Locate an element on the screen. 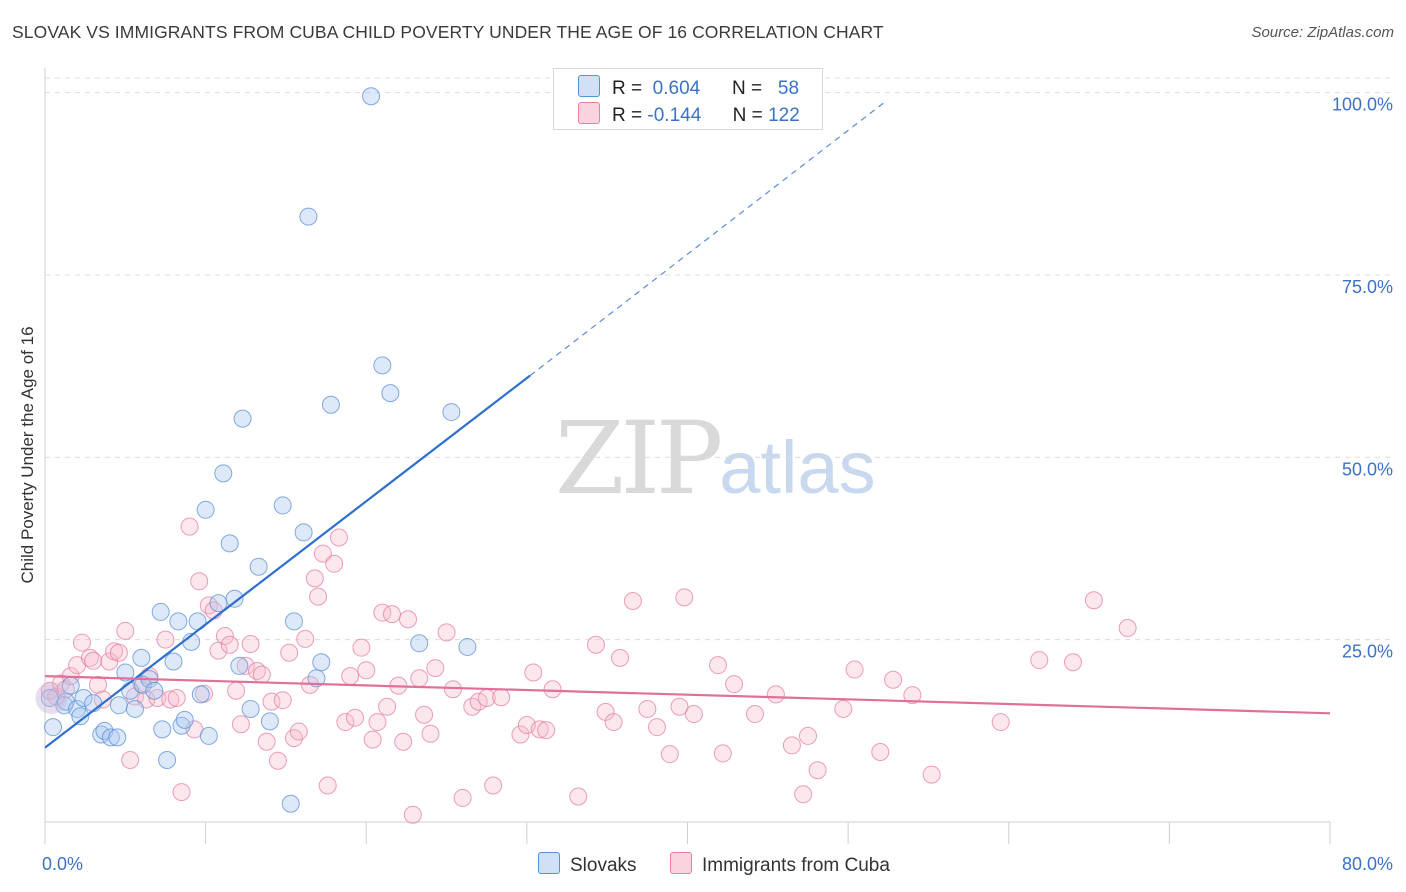  bottom-swatch-slovaks is located at coordinates (549, 863).